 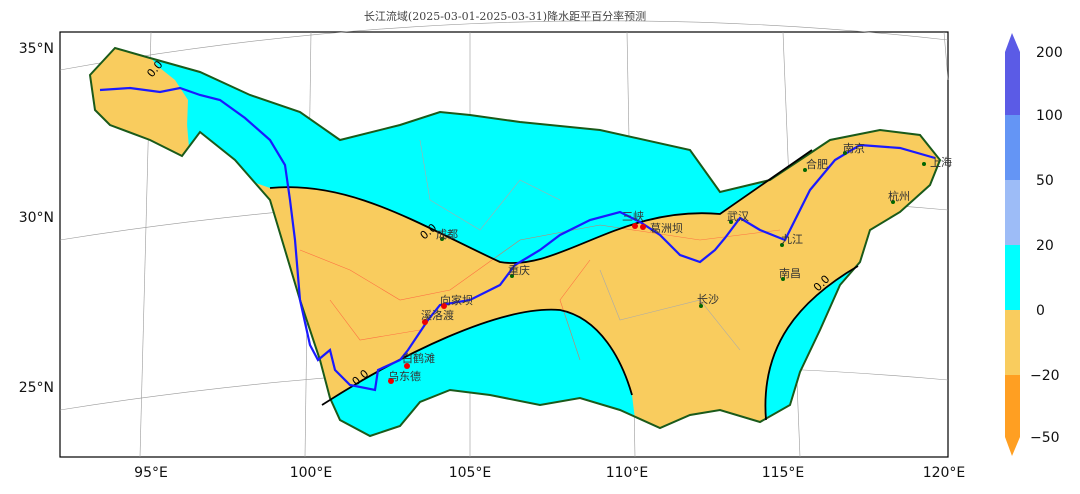 I want to click on city-xiangjiaba: 向家坝, so click(x=456, y=301).